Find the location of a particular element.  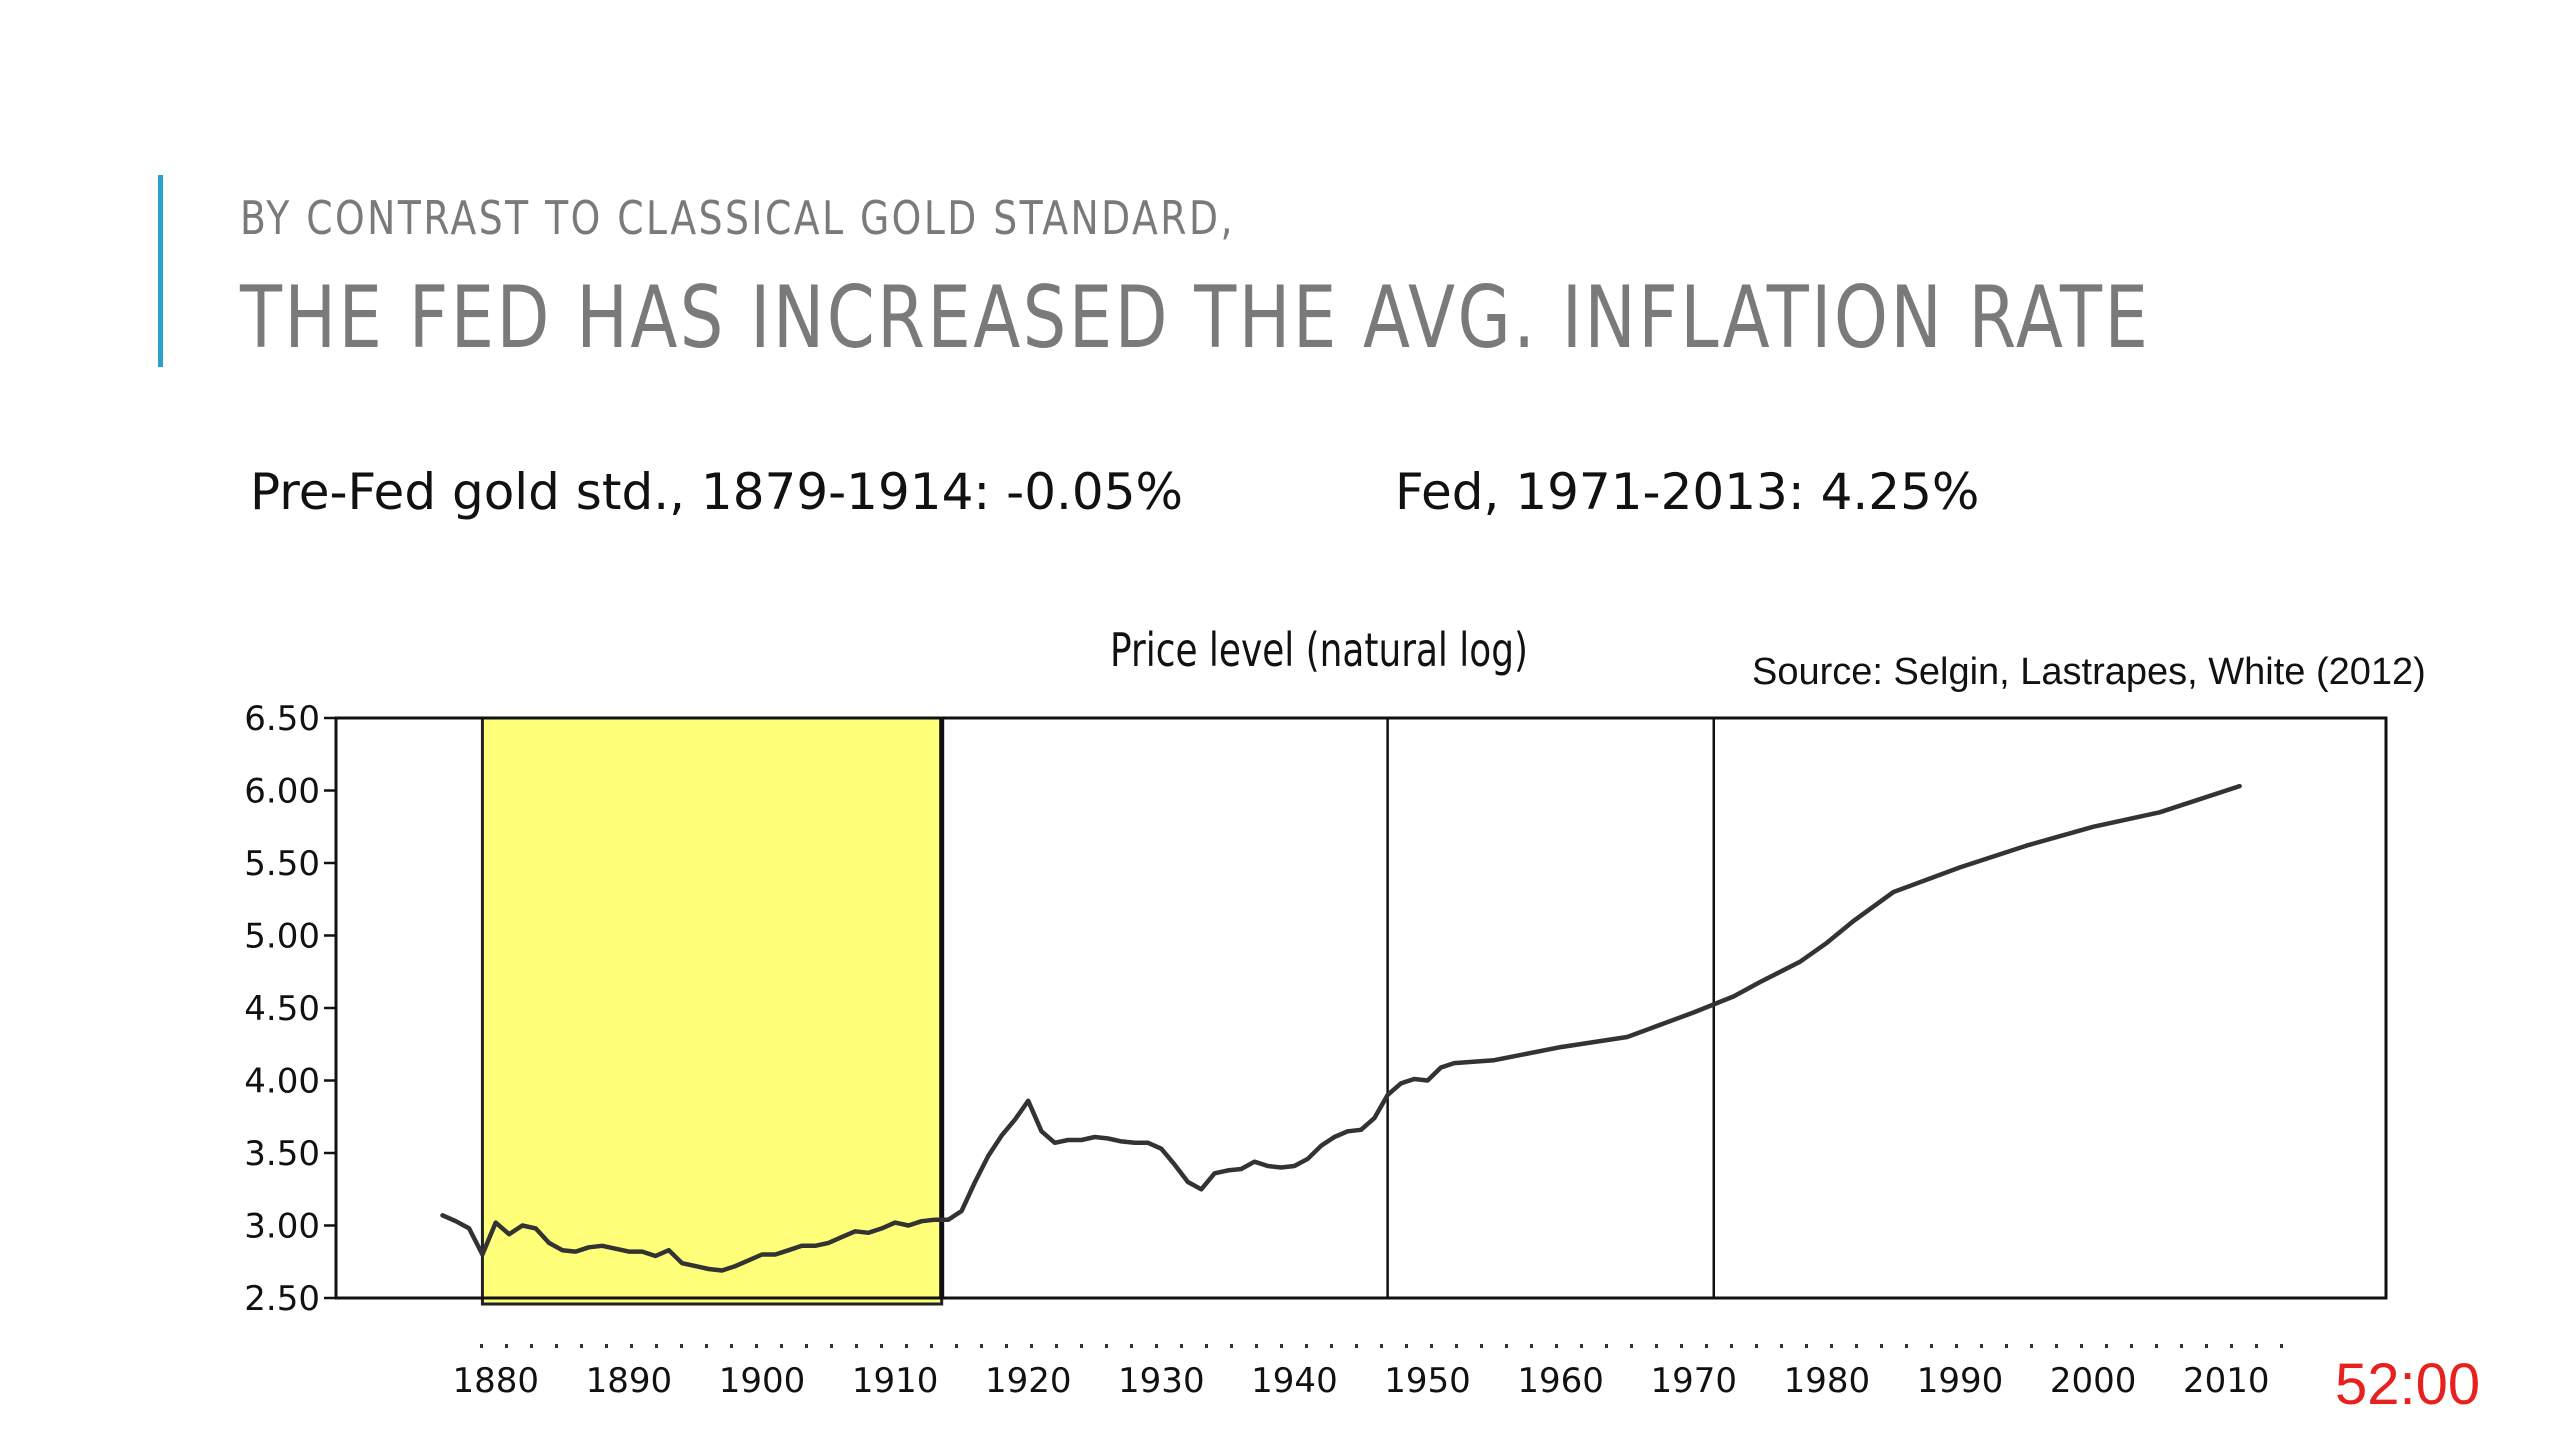

x-tick-label: 1950 is located at coordinates (1427, 1381).